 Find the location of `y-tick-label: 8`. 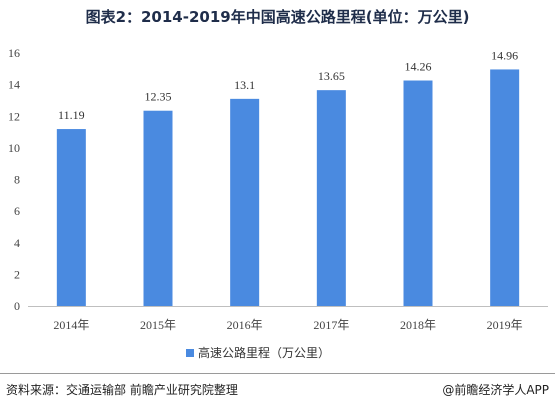

y-tick-label: 8 is located at coordinates (17, 180).